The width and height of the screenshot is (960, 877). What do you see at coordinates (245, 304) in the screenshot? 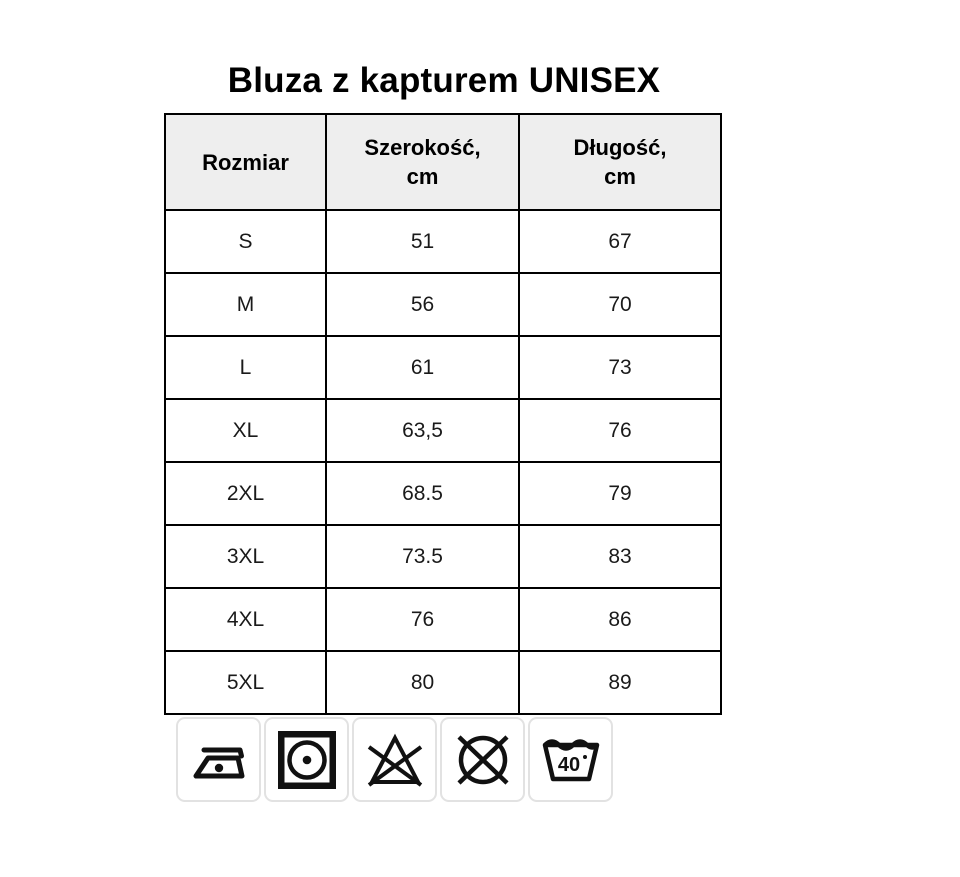
I see `cell-size: M` at bounding box center [245, 304].